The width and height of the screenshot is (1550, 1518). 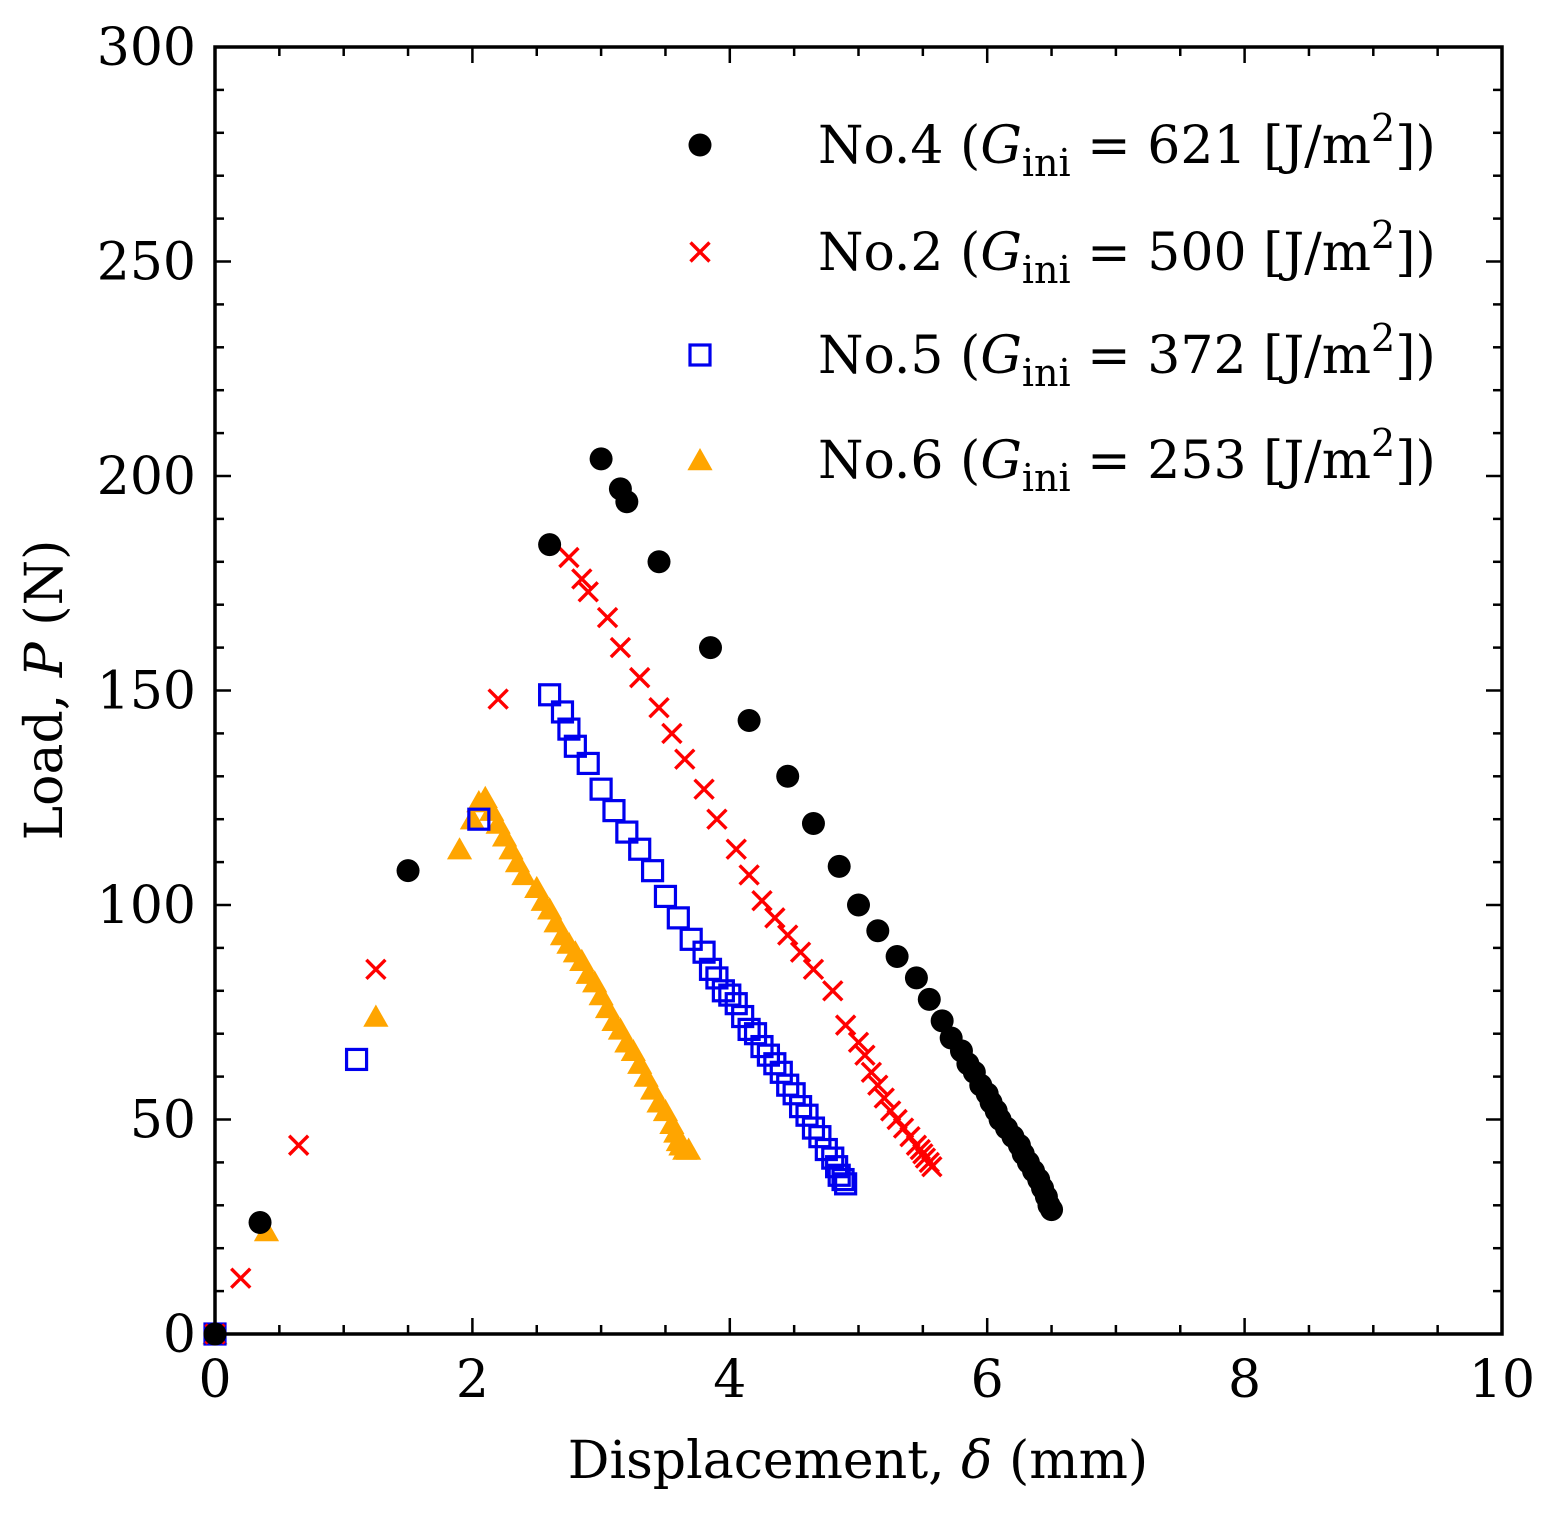 I want to click on legend-entry: No.4 (Gini = 621 [J/m2]), so click(x=1062, y=145).